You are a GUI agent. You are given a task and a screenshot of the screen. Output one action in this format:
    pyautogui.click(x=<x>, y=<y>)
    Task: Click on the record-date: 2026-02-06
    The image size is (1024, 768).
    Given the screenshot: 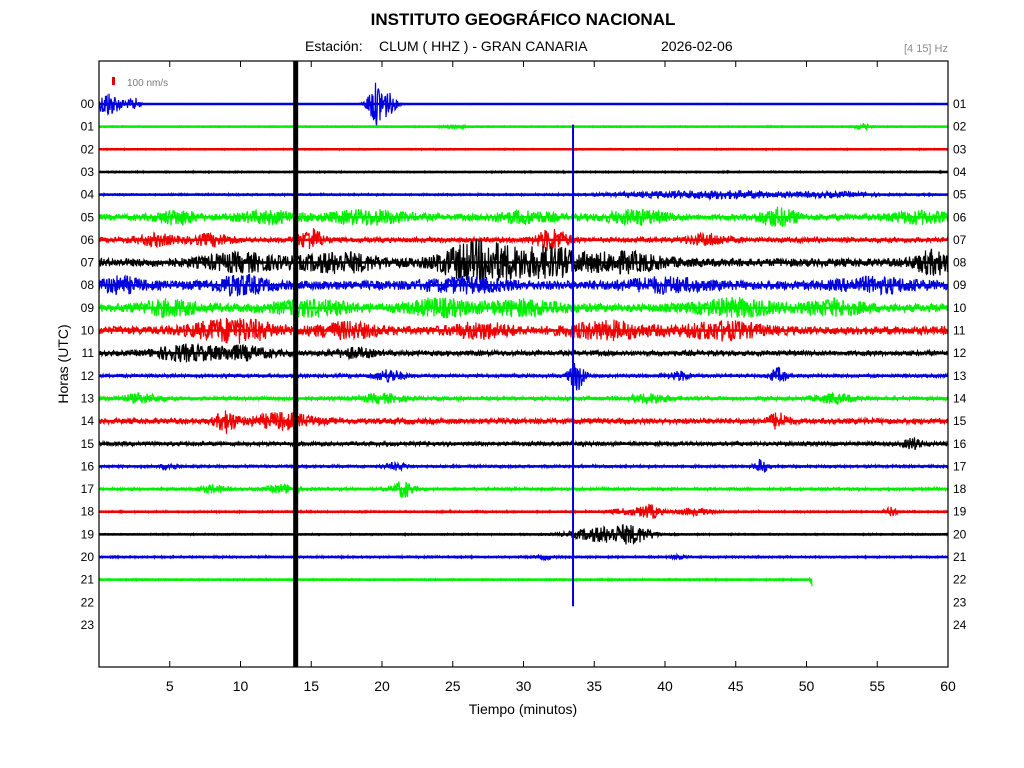 What is the action you would take?
    pyautogui.click(x=697, y=46)
    